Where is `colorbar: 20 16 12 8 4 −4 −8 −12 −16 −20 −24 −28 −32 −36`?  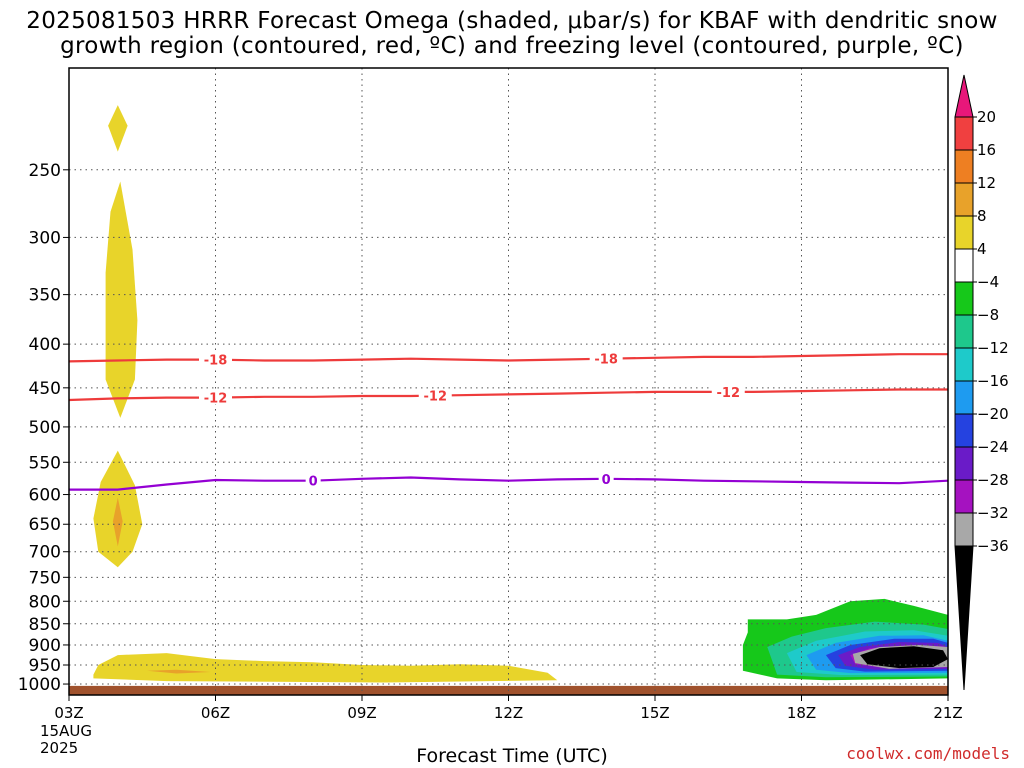 colorbar: 20 16 12 8 4 −4 −8 −12 −16 −20 −24 −28 −32 −36 is located at coordinates (981, 382).